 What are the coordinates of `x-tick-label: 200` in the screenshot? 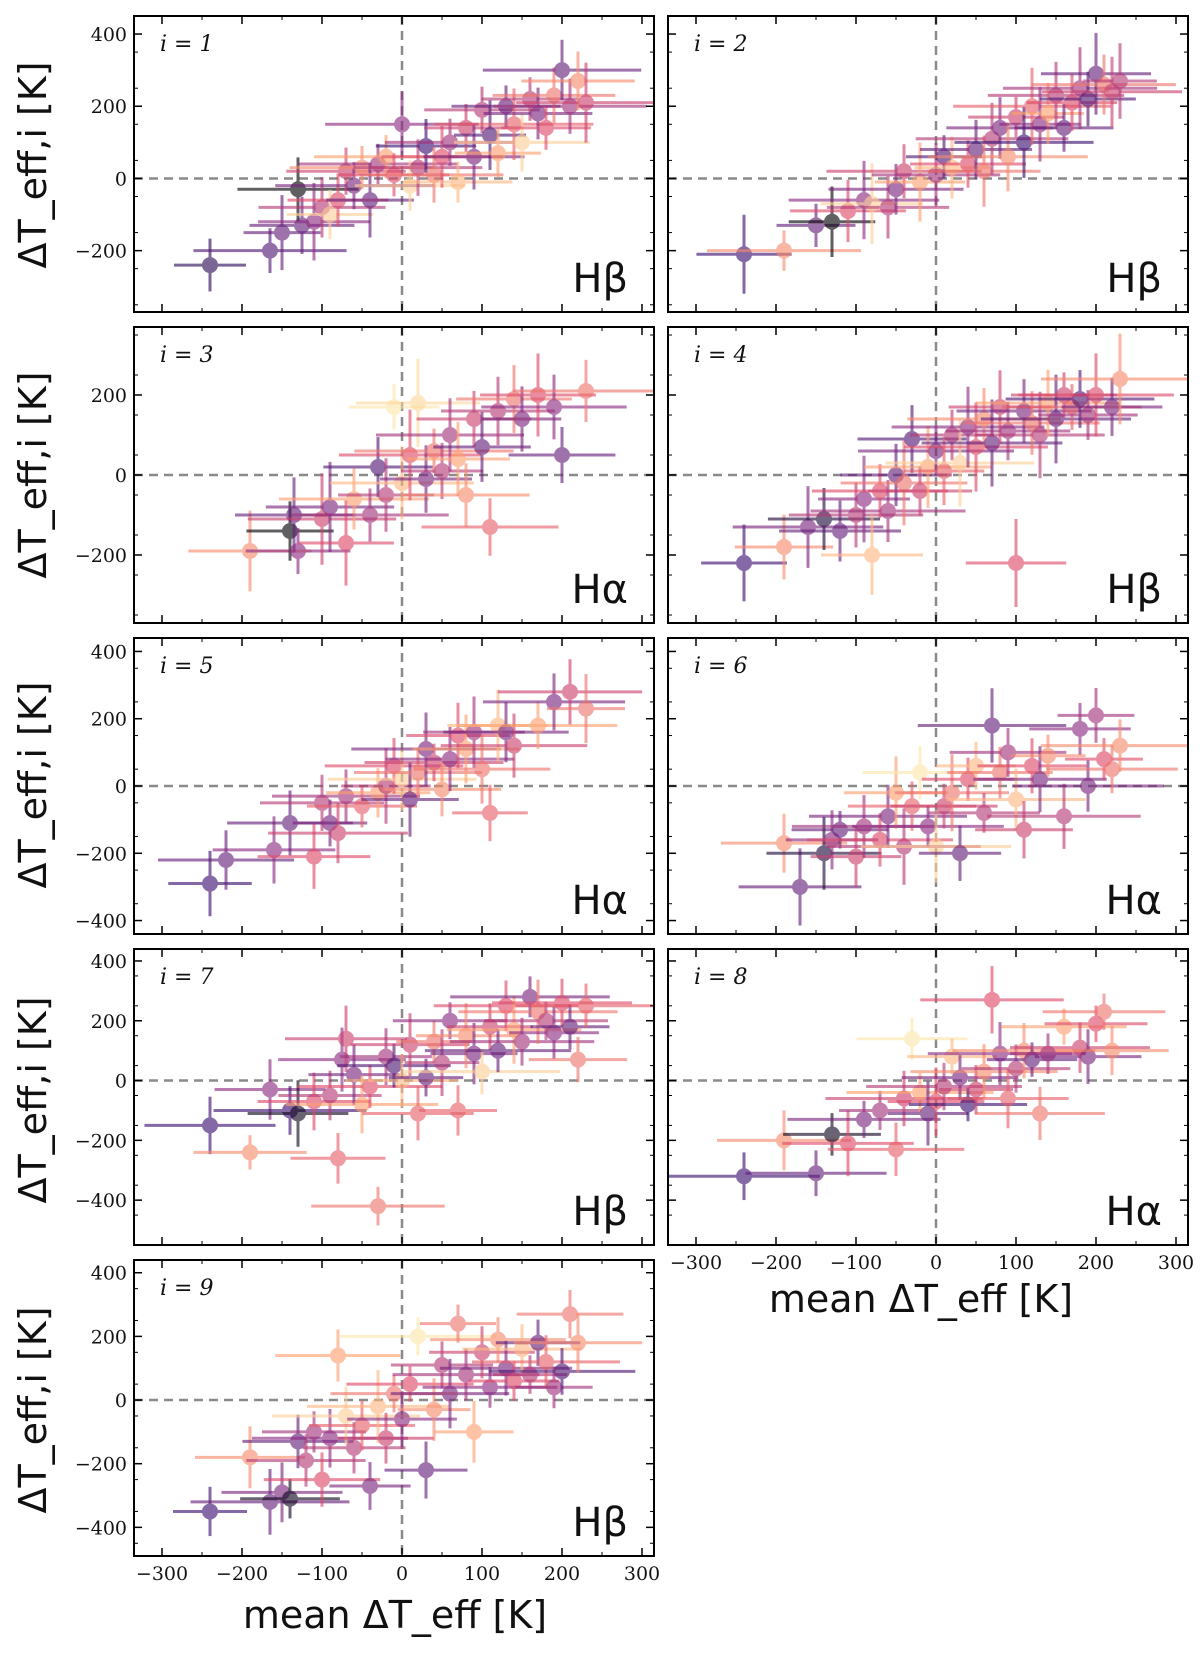 It's located at (562, 1574).